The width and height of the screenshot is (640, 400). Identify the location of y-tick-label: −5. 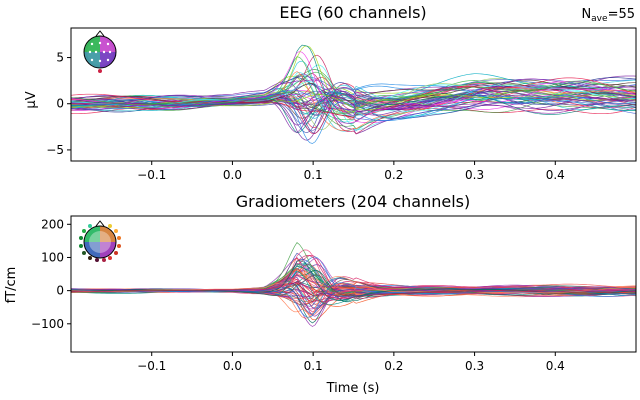
(55, 150).